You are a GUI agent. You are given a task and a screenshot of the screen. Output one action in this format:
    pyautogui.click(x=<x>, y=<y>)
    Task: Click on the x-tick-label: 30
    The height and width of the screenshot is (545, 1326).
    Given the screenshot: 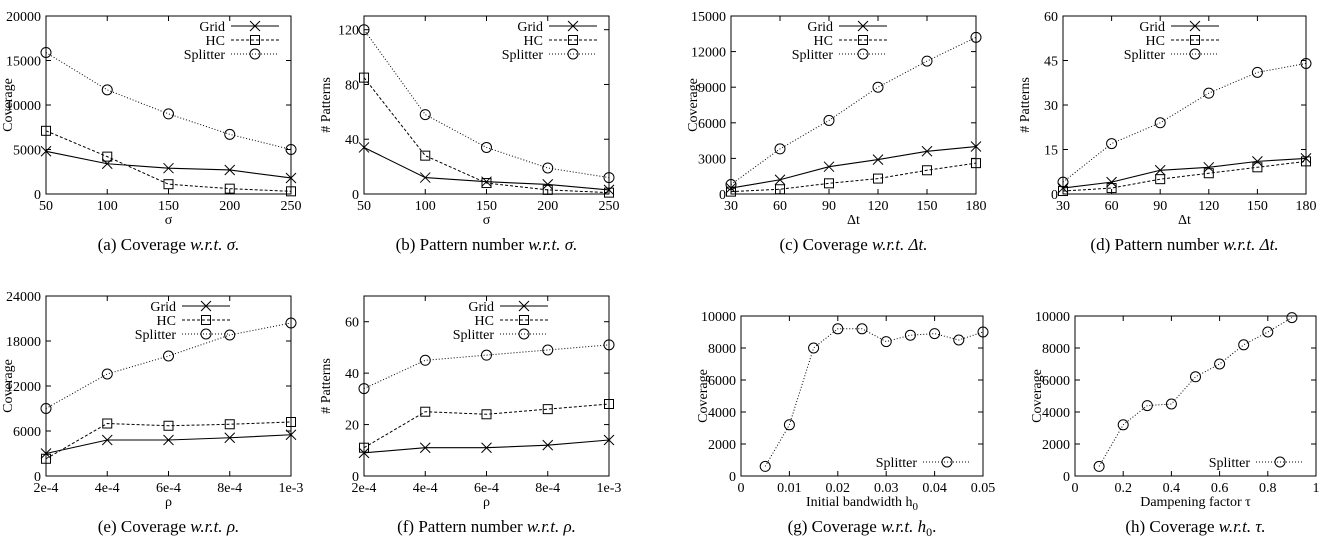 What is the action you would take?
    pyautogui.click(x=1063, y=206)
    